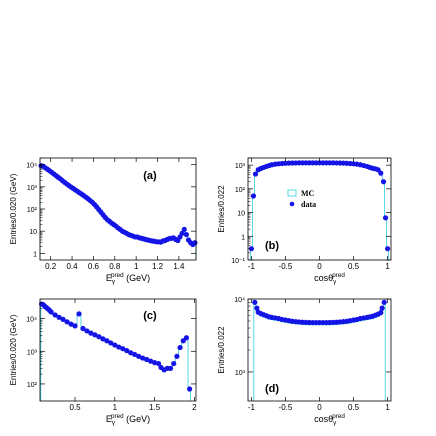  What do you see at coordinates (292, 193) in the screenshot?
I see `legend-mc-swatch` at bounding box center [292, 193].